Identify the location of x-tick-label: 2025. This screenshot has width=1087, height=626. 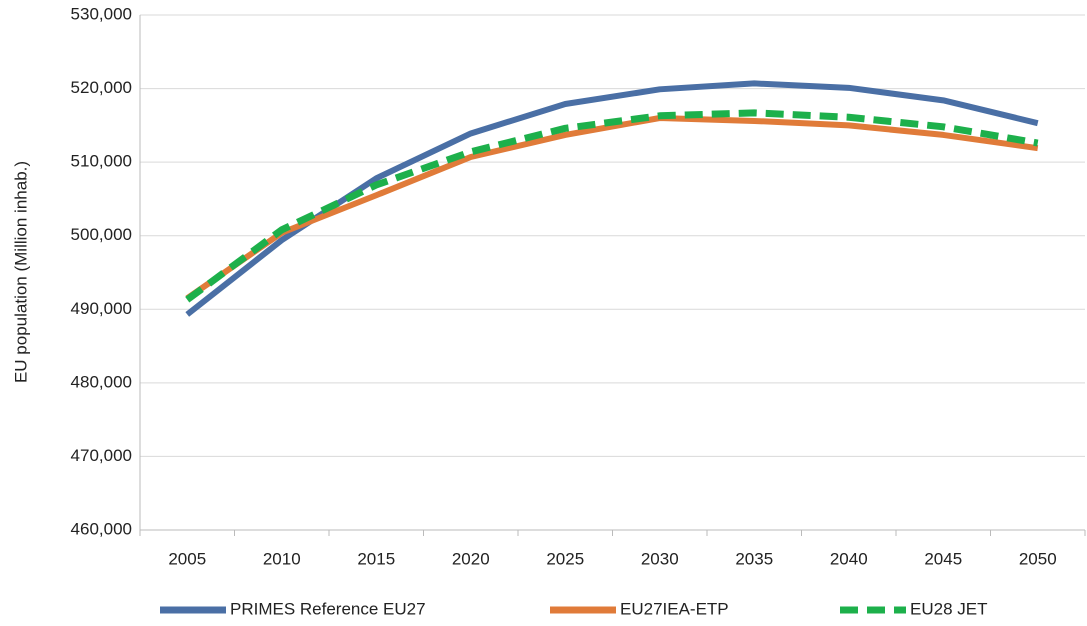
(565, 558).